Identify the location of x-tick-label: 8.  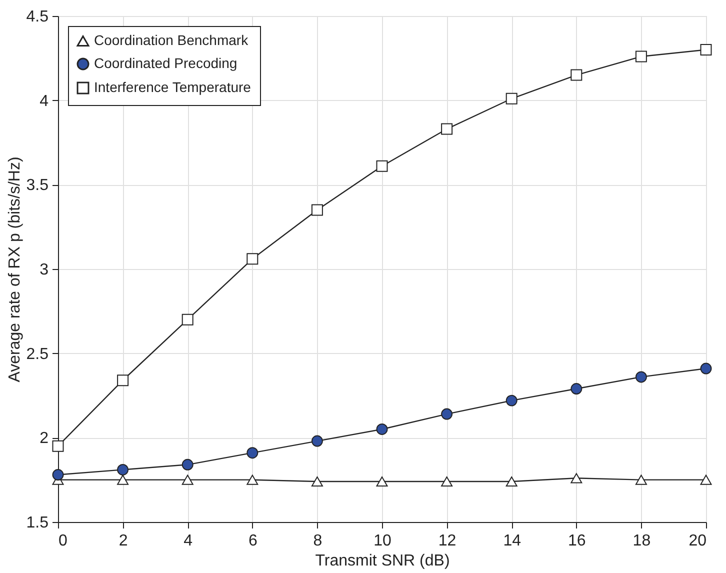
(317, 541).